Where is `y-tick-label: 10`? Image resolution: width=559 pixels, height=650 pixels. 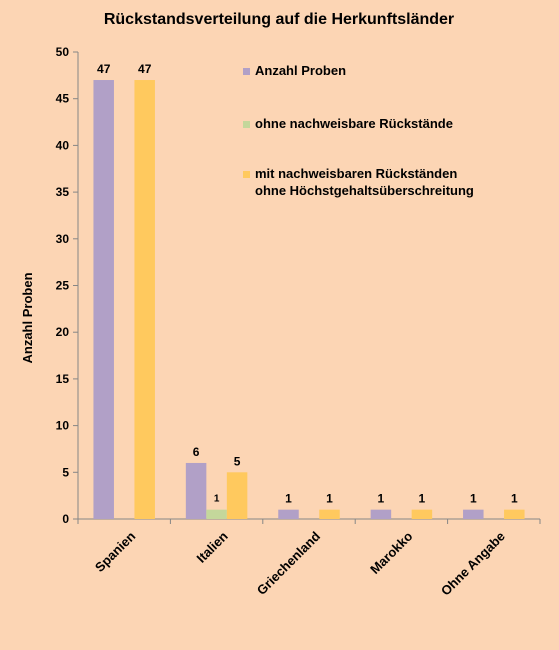
y-tick-label: 10 is located at coordinates (63, 426).